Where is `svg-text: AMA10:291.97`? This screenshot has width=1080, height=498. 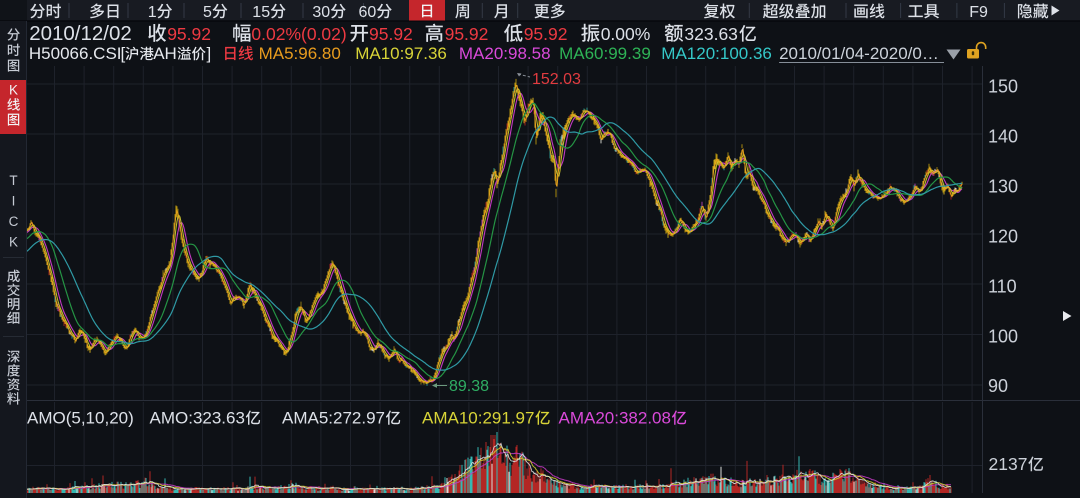
svg-text: AMA10:291.97 is located at coordinates (478, 418).